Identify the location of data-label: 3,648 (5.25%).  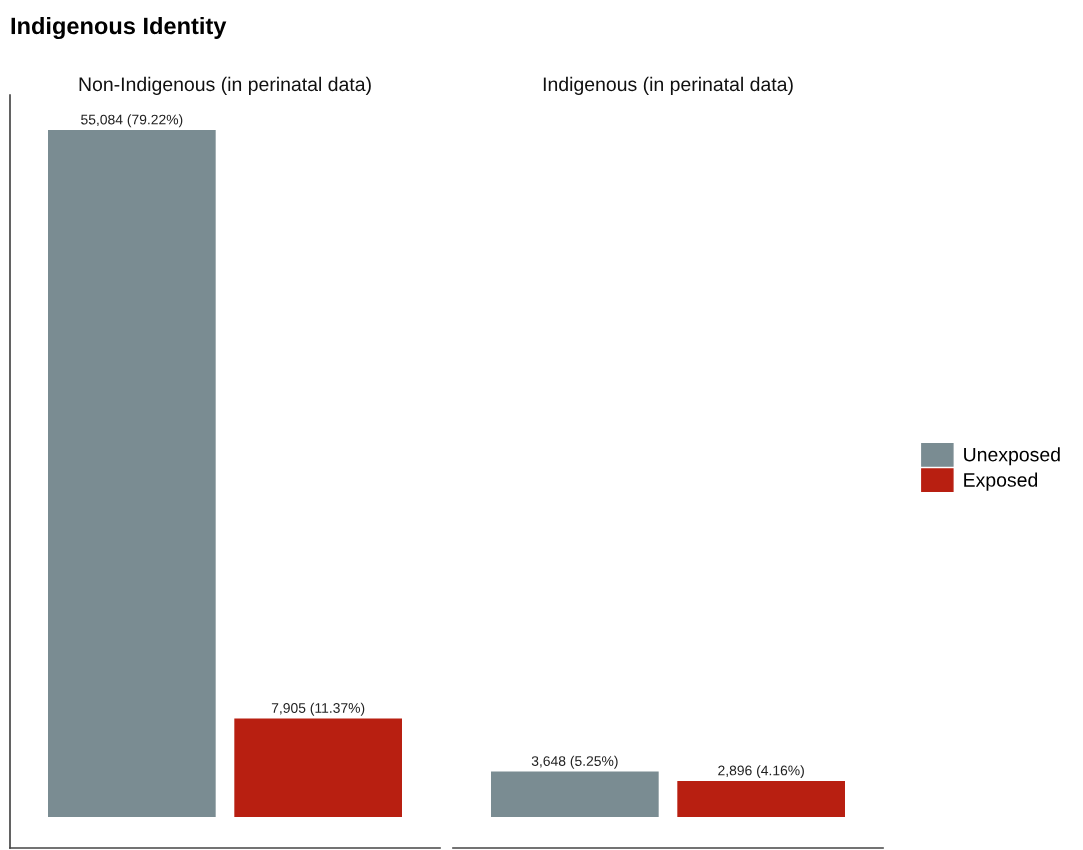
(574, 762).